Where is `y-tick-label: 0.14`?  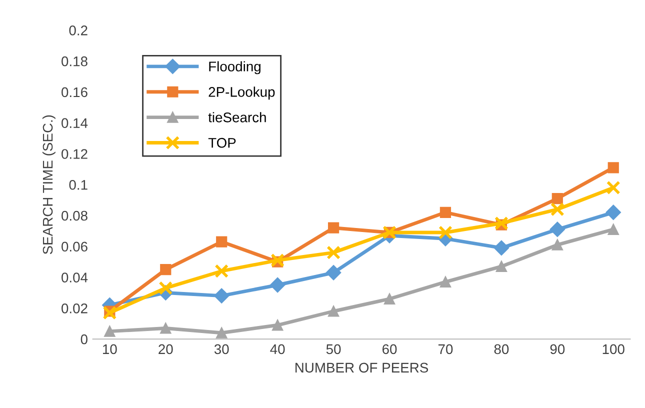
y-tick-label: 0.14 is located at coordinates (75, 123).